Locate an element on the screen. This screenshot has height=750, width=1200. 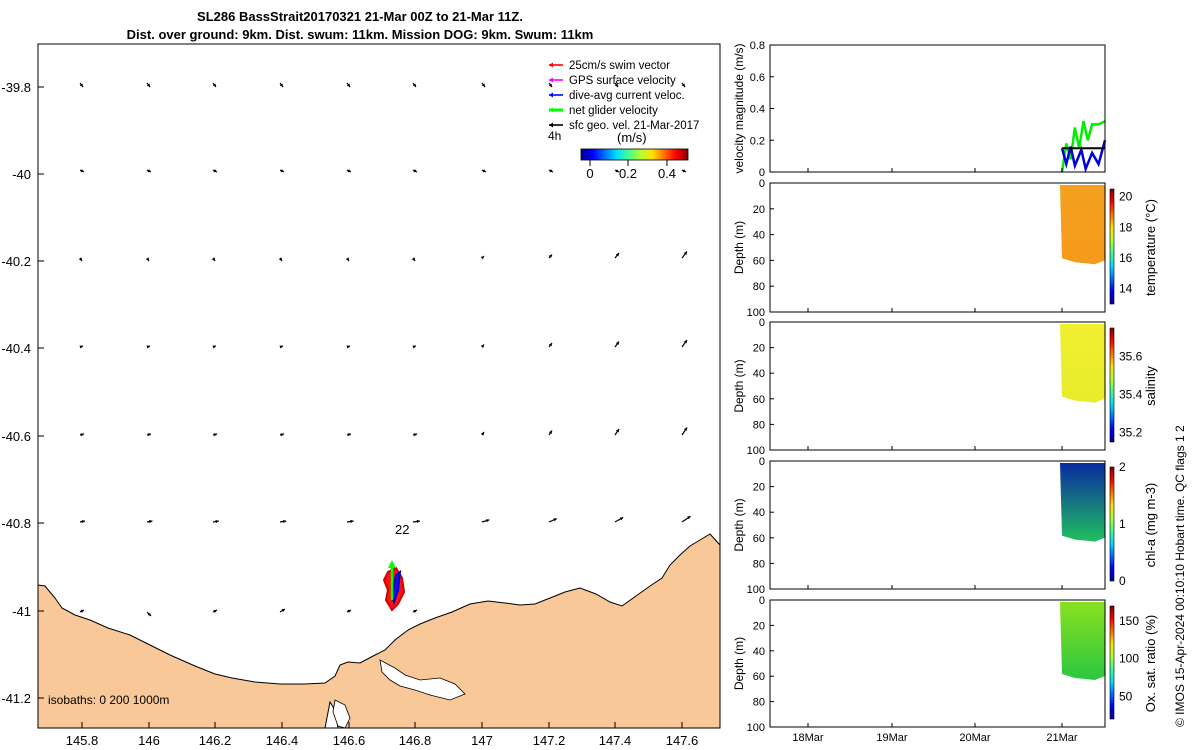
panel-chl-a: 0 20 40 60 80 100 Depth (m) 2 1 0 chl-a (mg m-3) is located at coordinates (945, 526).